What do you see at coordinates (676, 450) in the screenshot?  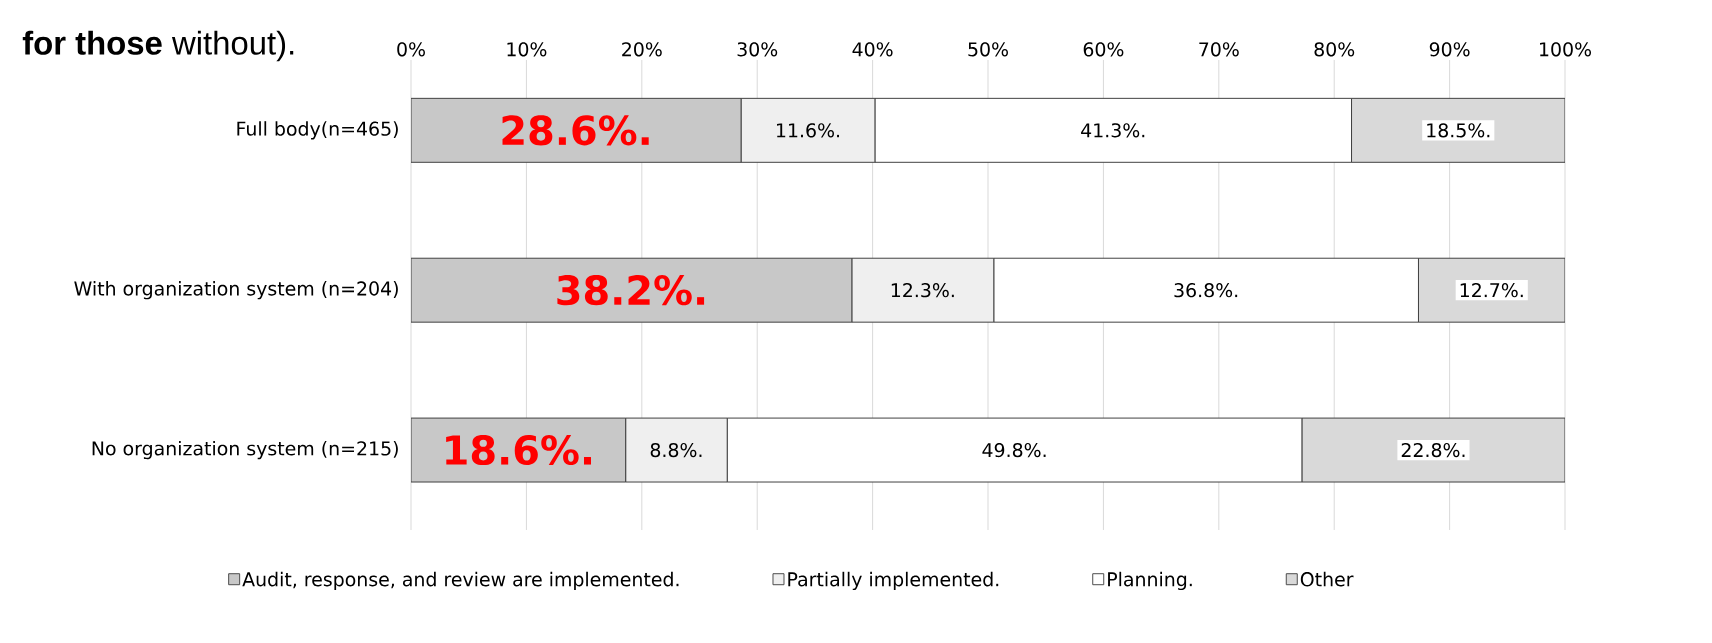 I see `data-label: 8.8%.` at bounding box center [676, 450].